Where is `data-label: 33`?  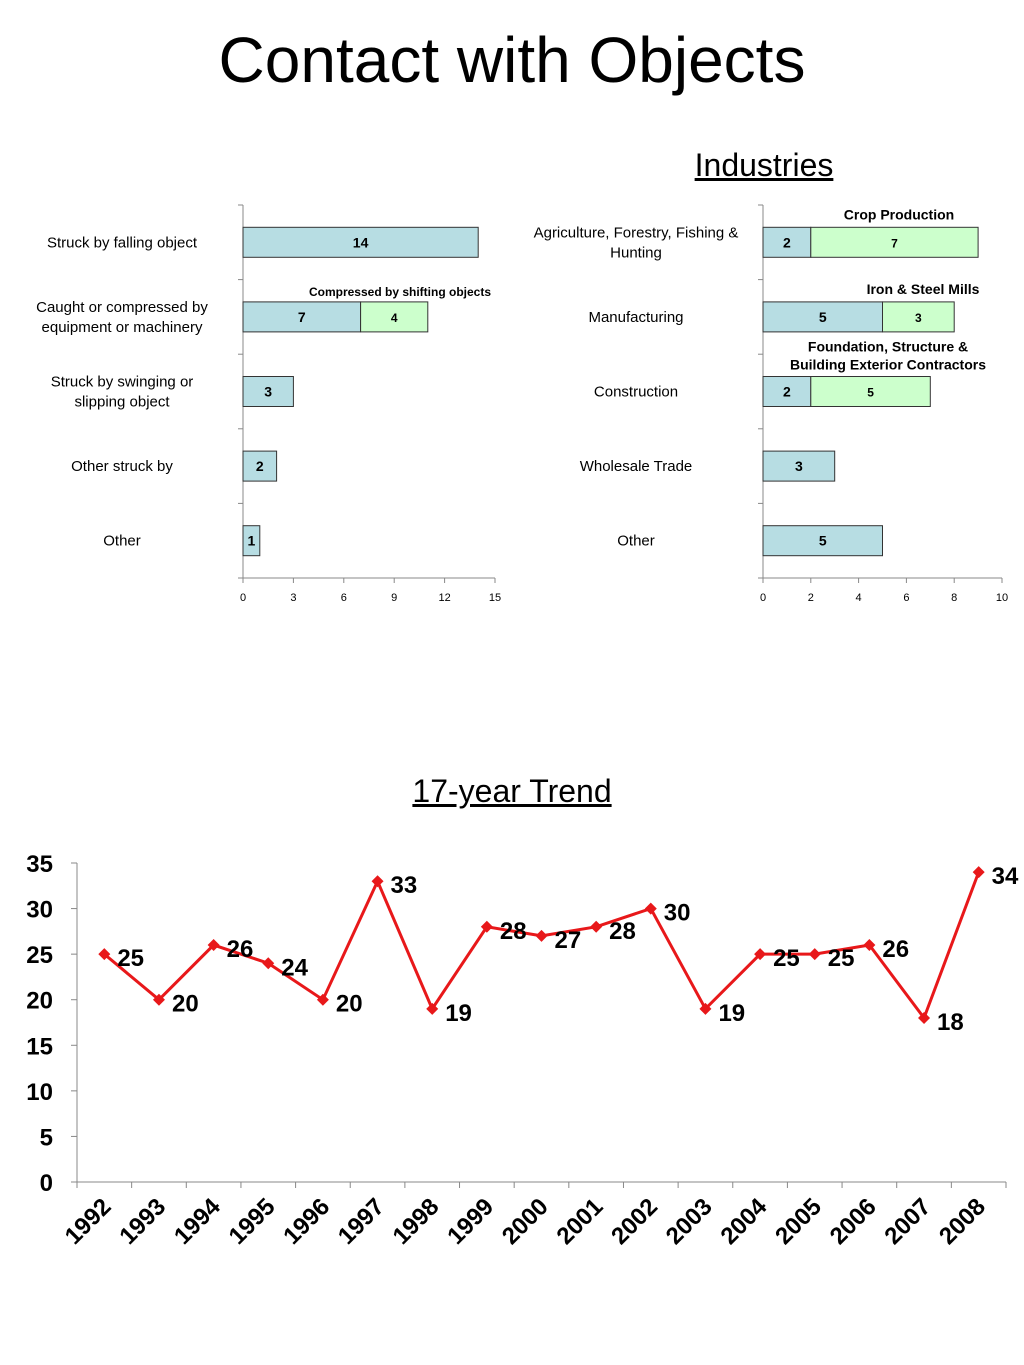
data-label: 33 is located at coordinates (404, 885).